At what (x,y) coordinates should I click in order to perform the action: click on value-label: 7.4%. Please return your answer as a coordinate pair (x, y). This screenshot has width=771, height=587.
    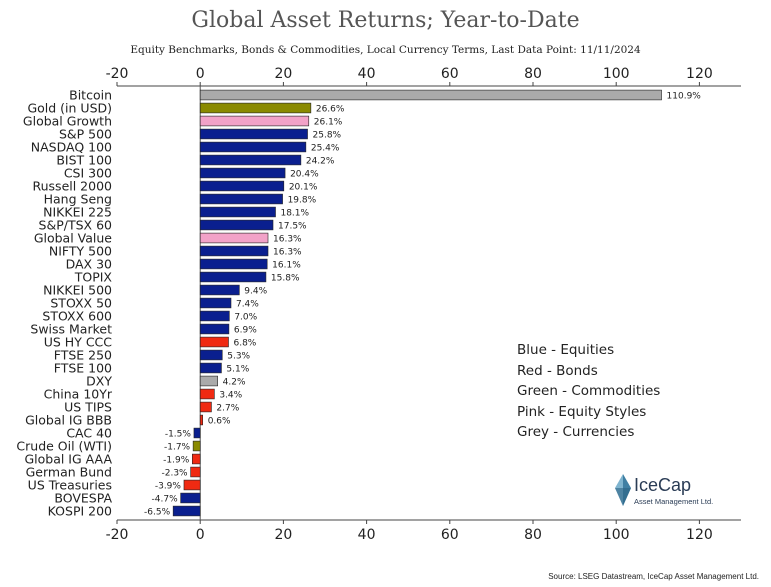
    Looking at the image, I should click on (247, 305).